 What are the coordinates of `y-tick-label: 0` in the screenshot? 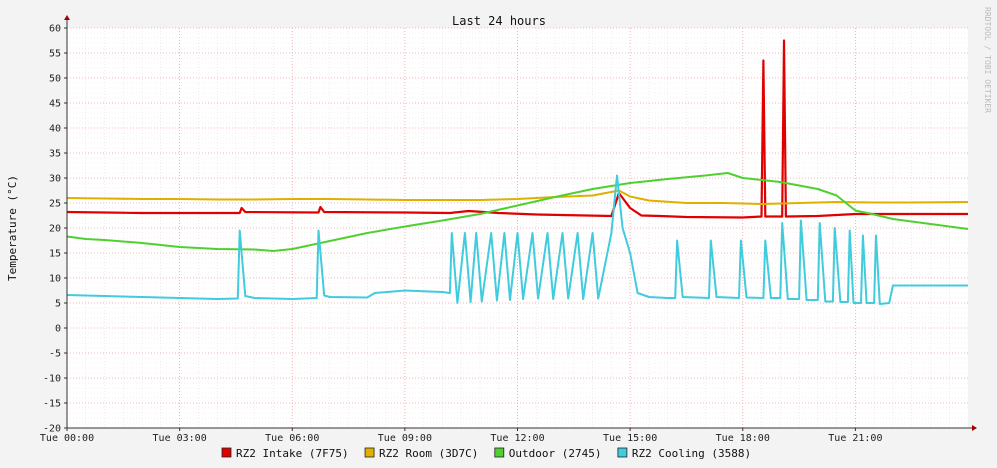 It's located at (58, 329).